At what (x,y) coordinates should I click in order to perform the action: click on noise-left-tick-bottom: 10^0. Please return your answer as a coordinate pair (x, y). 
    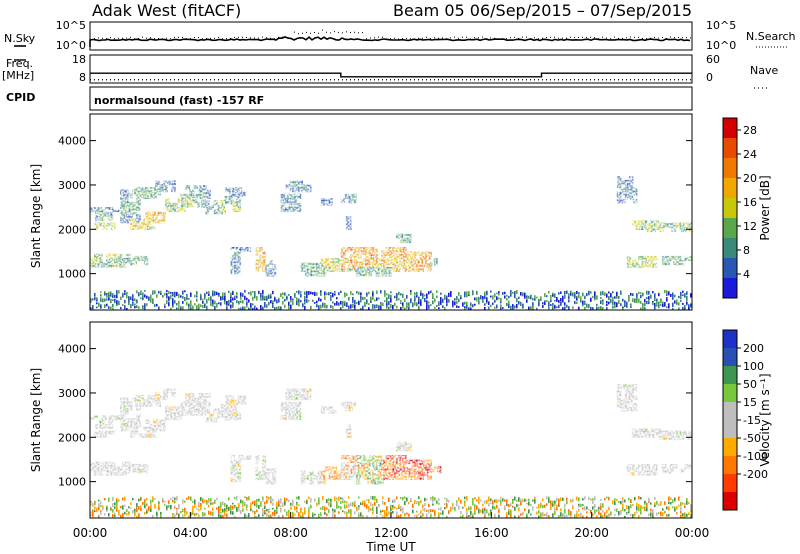
    Looking at the image, I should click on (71, 45).